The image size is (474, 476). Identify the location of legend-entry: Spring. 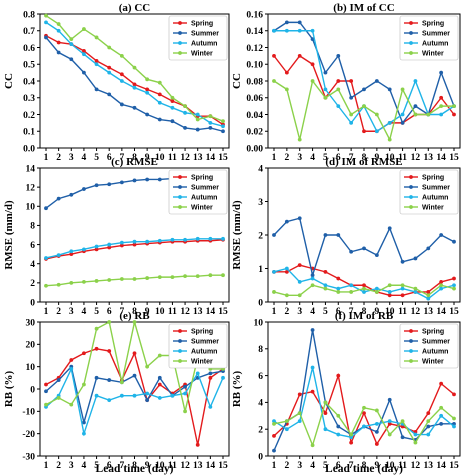
(202, 24).